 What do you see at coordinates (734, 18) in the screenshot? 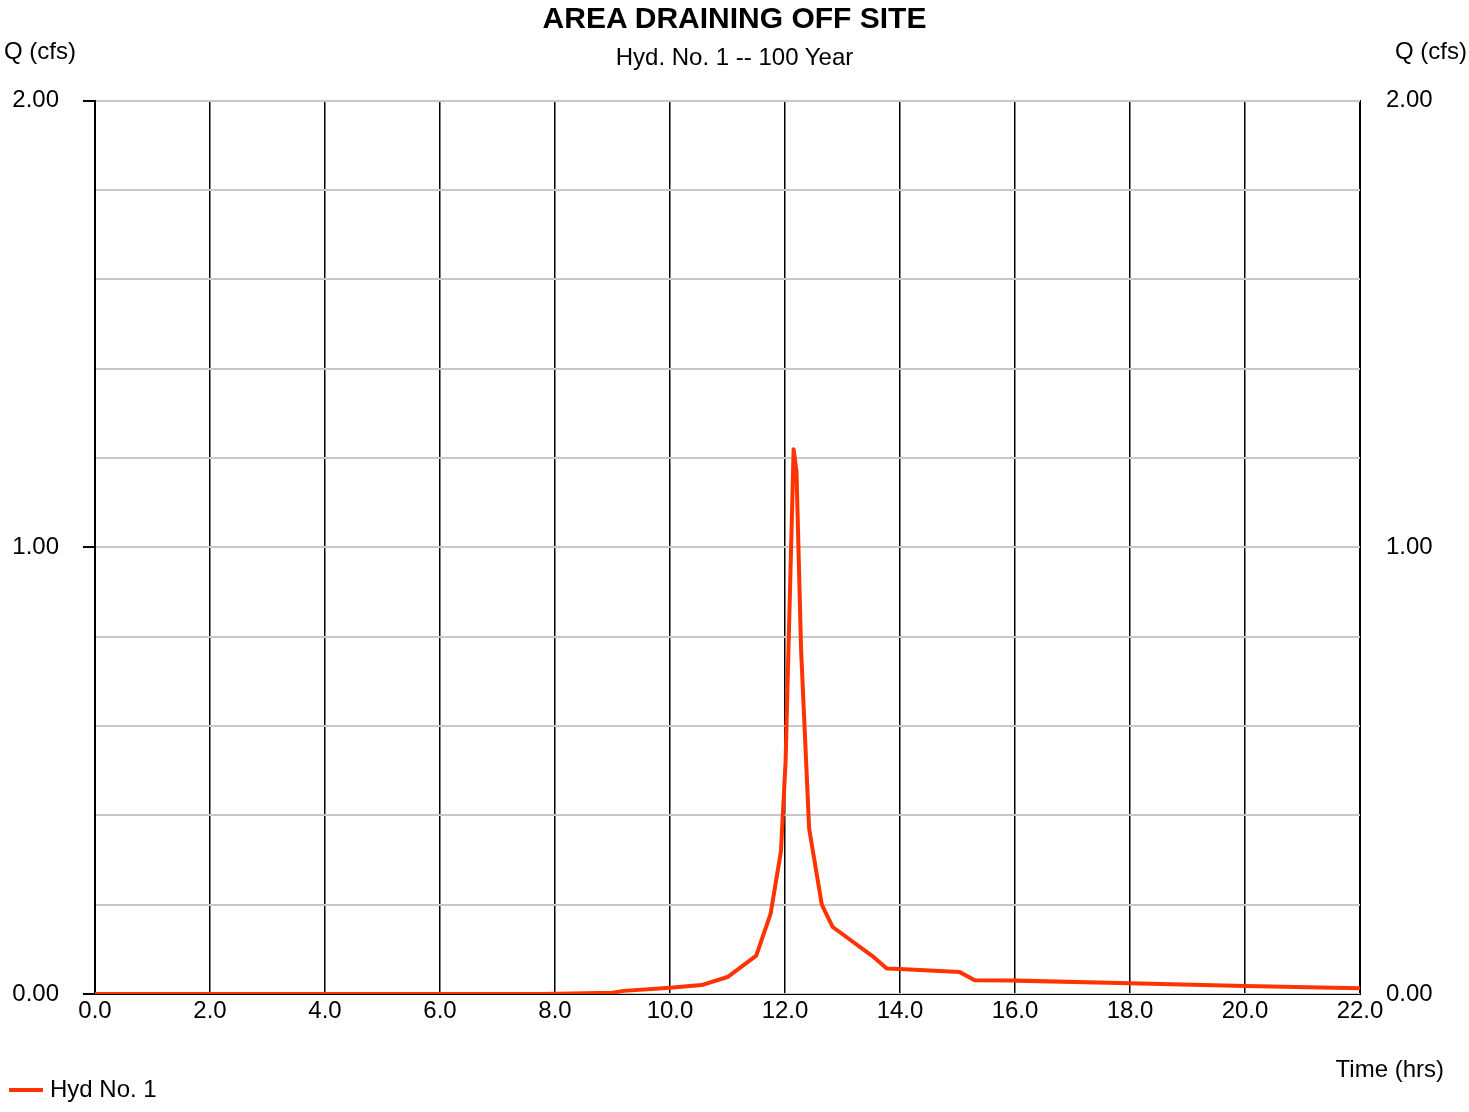
I see `chart-title: AREA DRAINING OFF SITE` at bounding box center [734, 18].